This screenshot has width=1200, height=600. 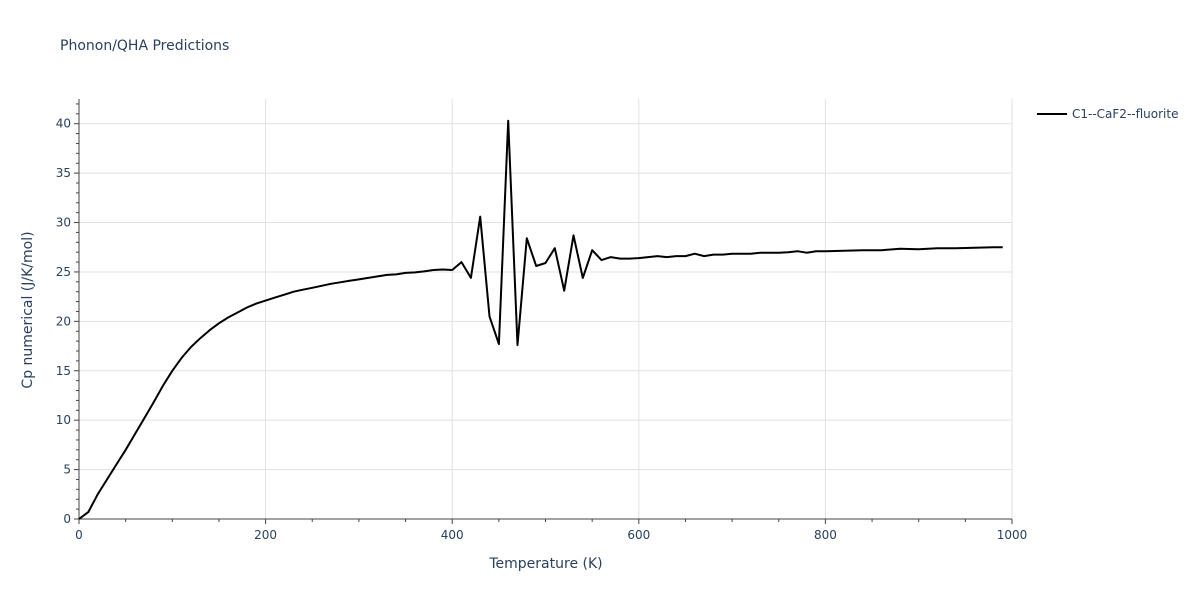 I want to click on x-tick-label: 0, so click(x=79, y=535).